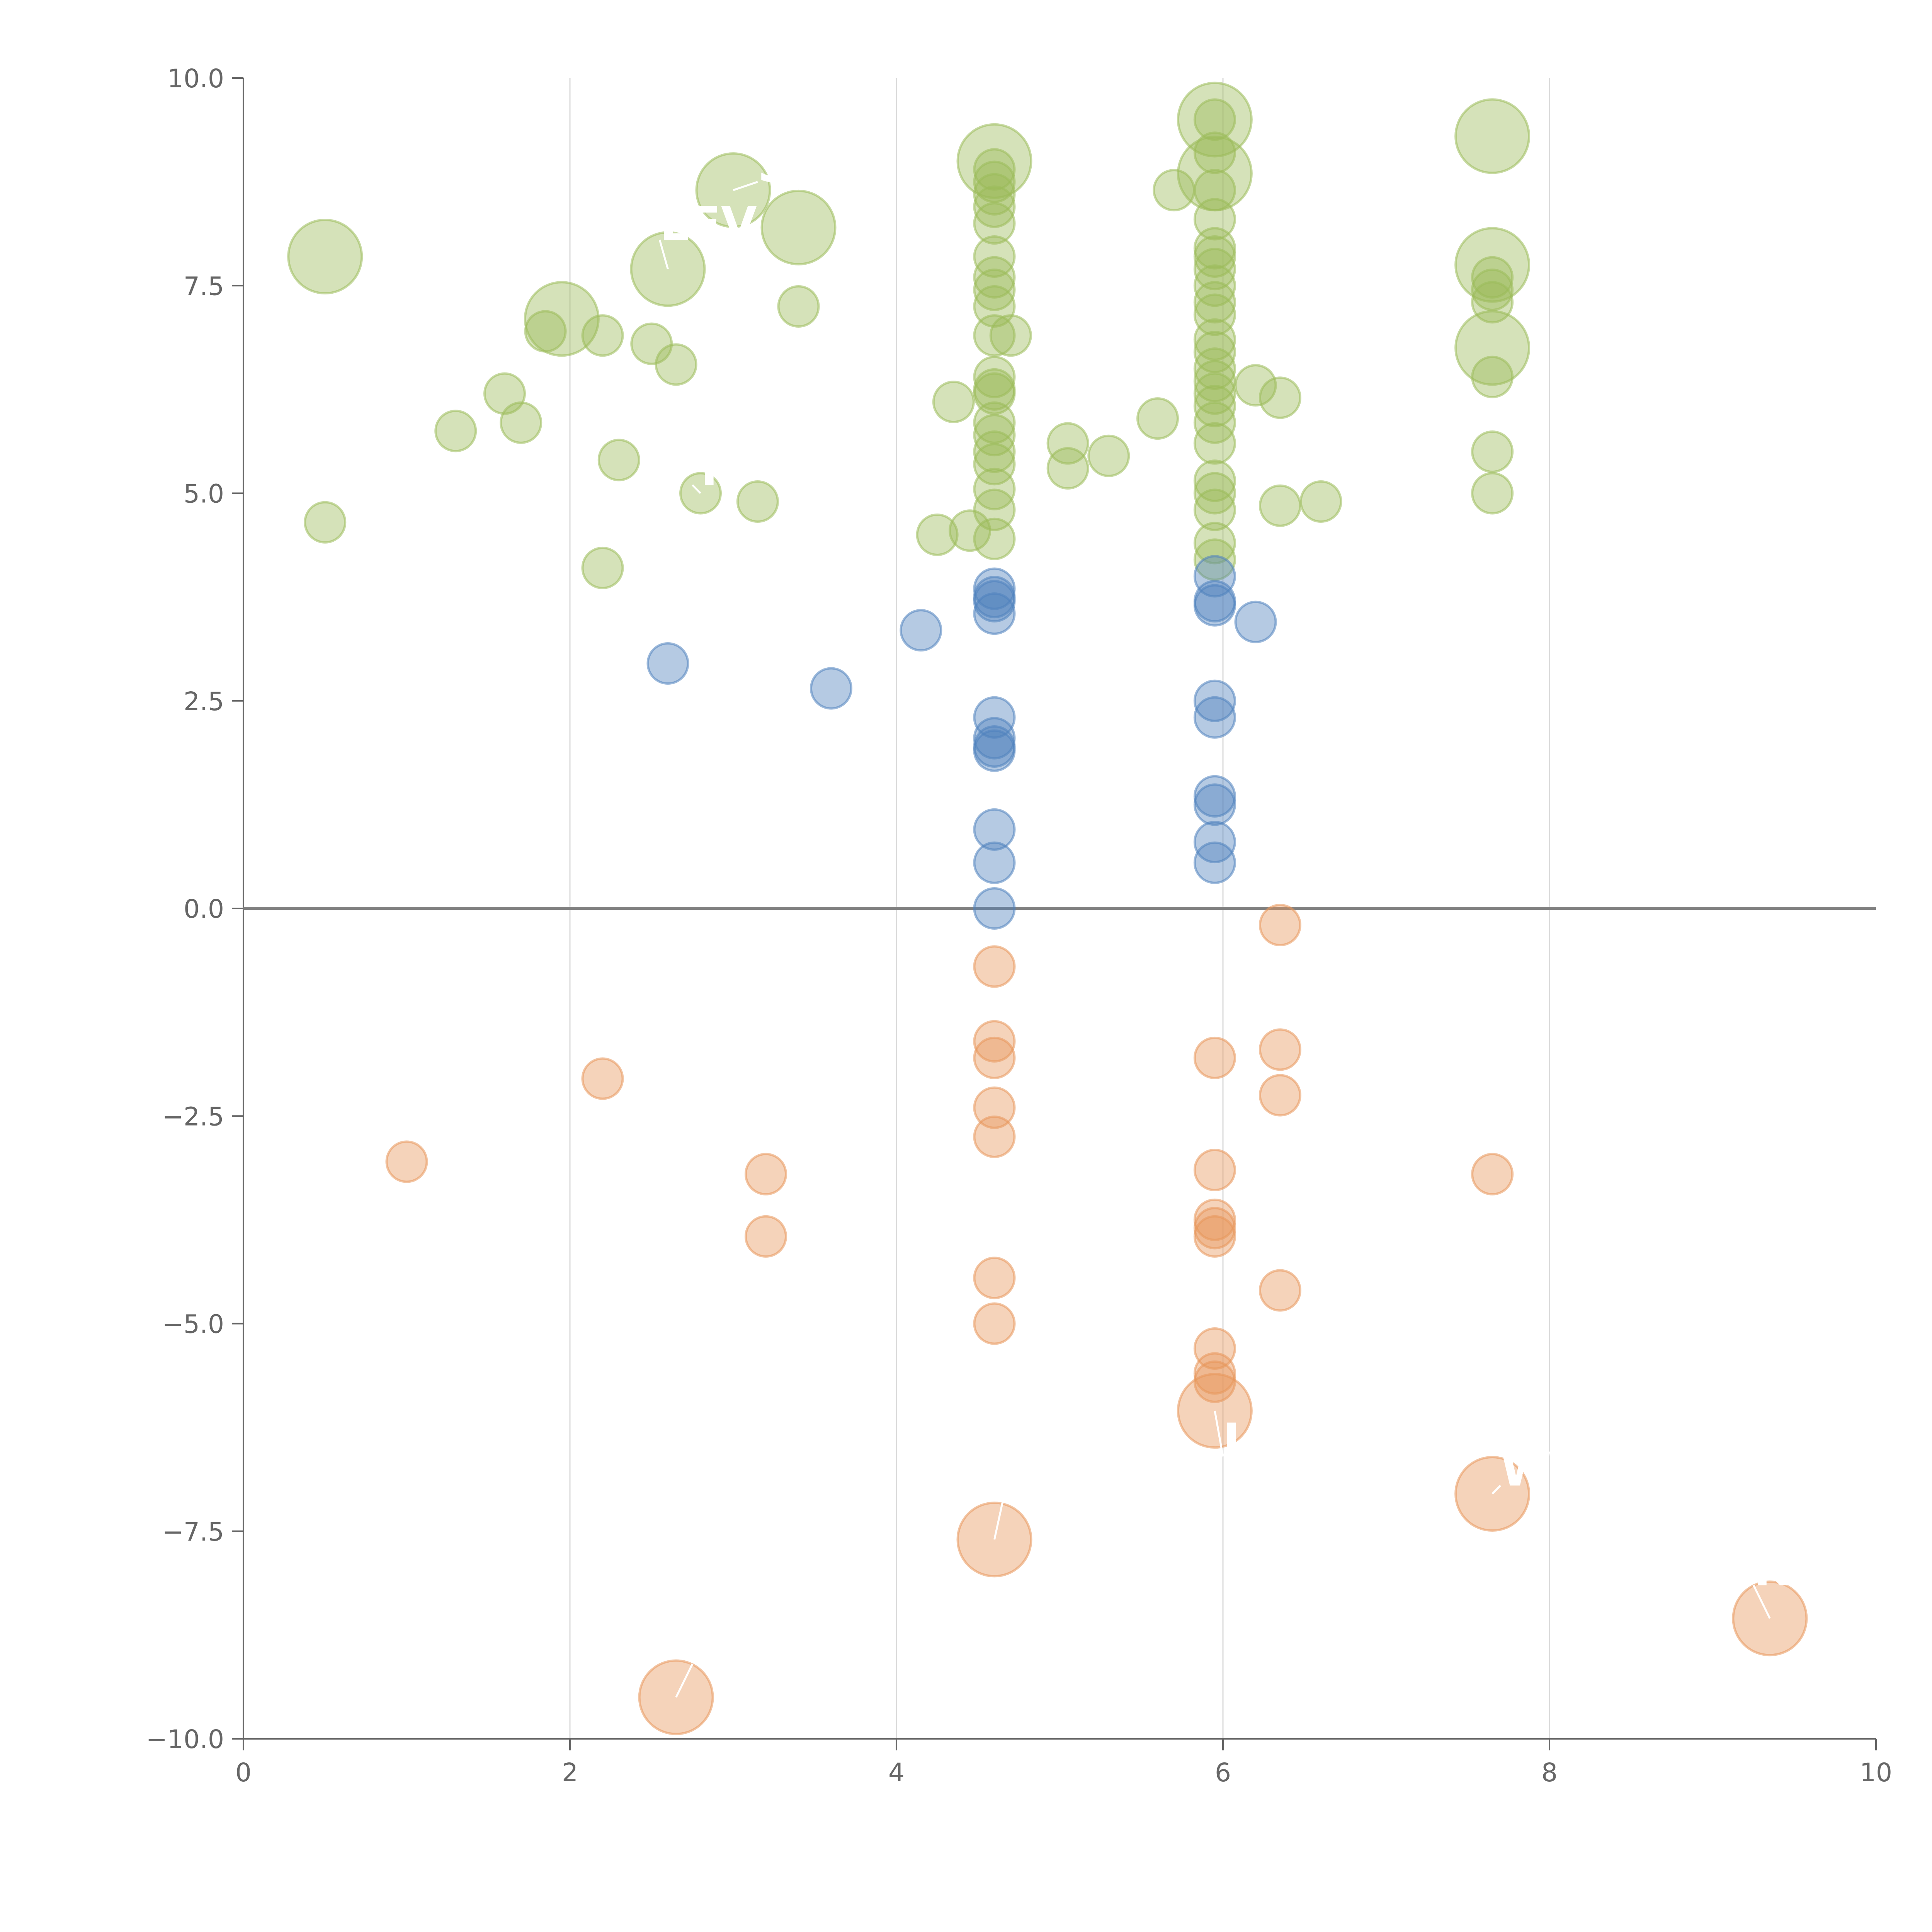 The image size is (1932, 1932). Describe the element at coordinates (1549, 1772) in the screenshot. I see `x-tick-label: 8` at that location.